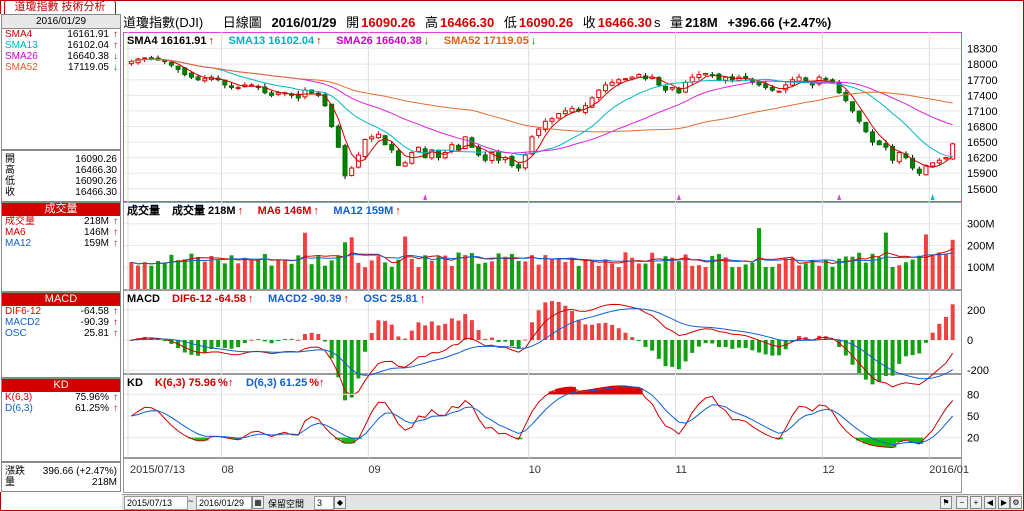  I want to click on spin-icon: ◆, so click(340, 502).